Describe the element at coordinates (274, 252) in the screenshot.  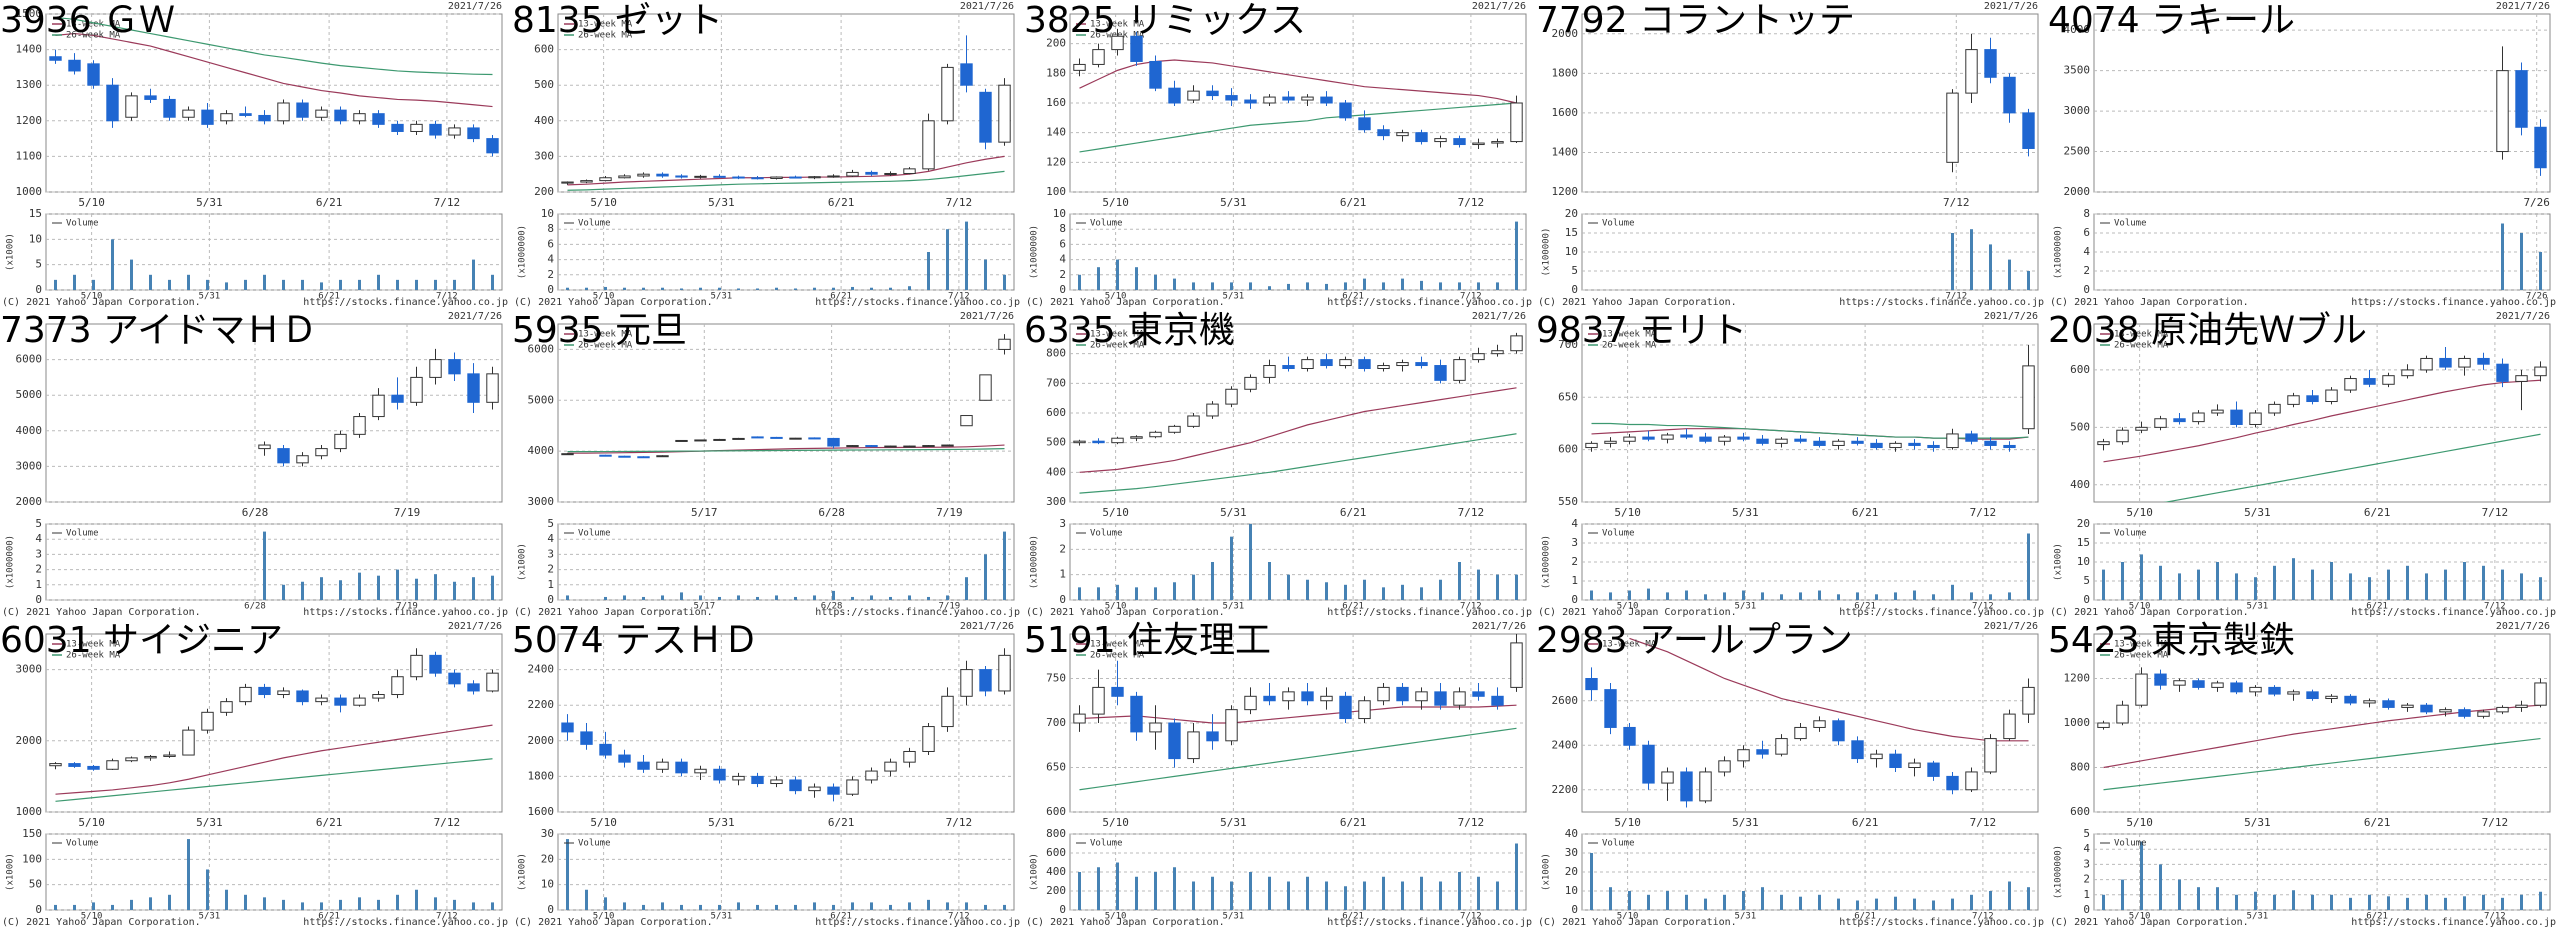
I see `volume-plot-area` at that location.